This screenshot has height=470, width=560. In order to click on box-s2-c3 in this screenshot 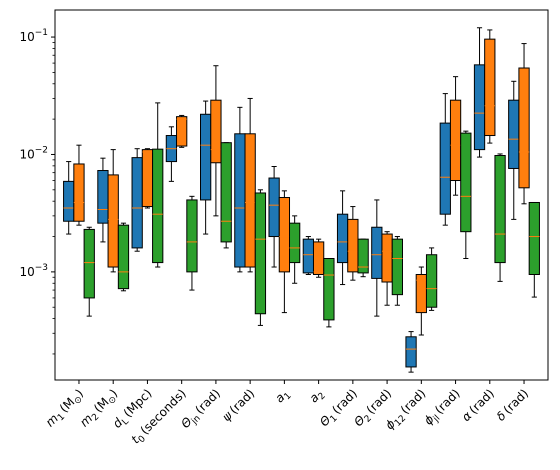, I will do `click(192, 243)`.